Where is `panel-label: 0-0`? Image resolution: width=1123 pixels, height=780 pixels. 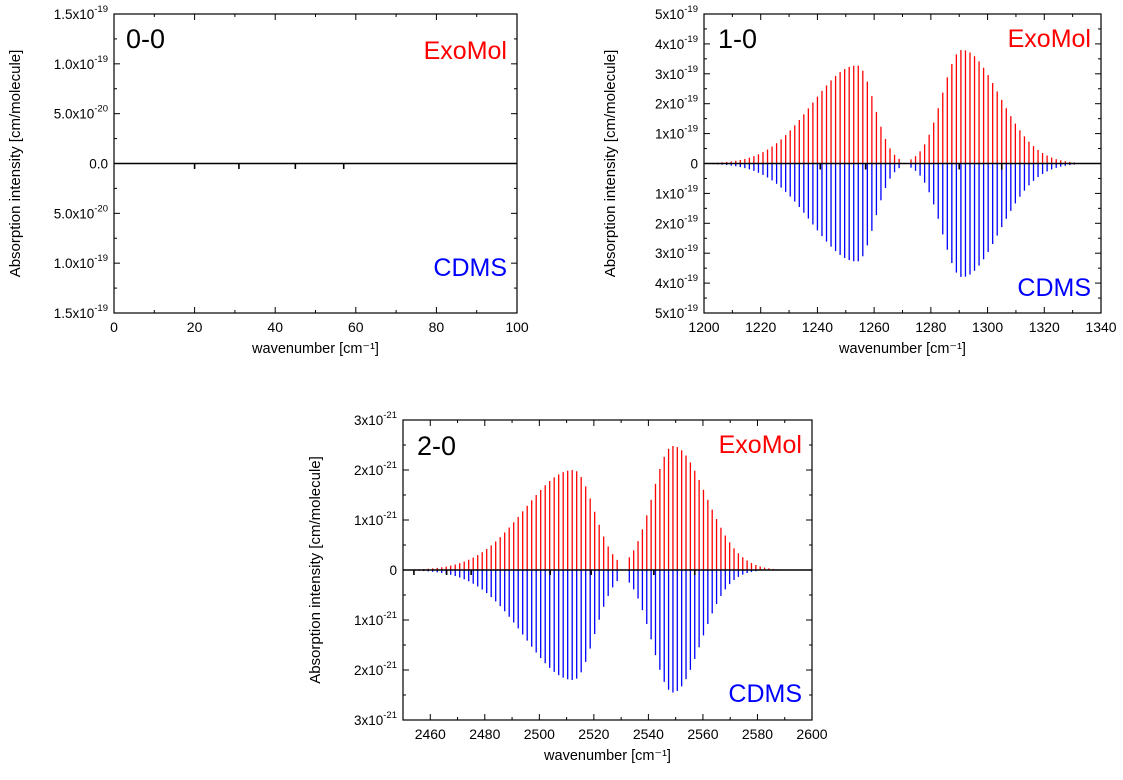
panel-label: 0-0 is located at coordinates (145, 39).